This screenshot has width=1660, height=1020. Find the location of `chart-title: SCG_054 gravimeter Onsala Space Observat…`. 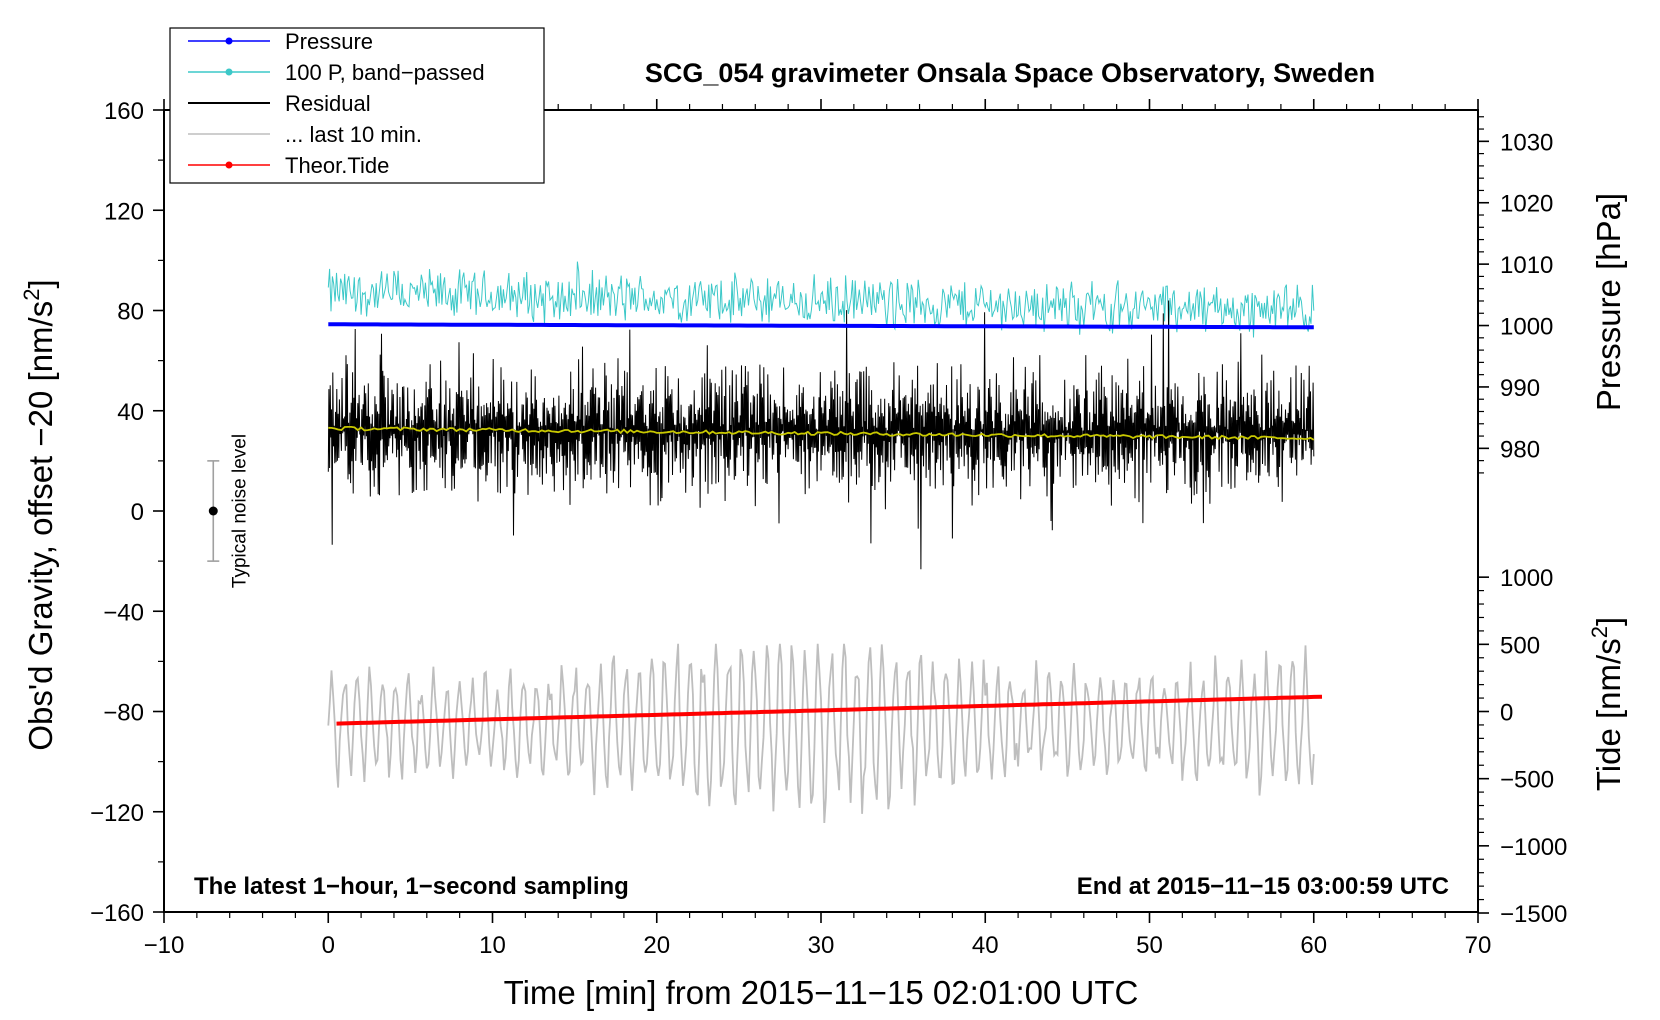

chart-title: SCG_054 gravimeter Onsala Space Observat… is located at coordinates (1010, 73).